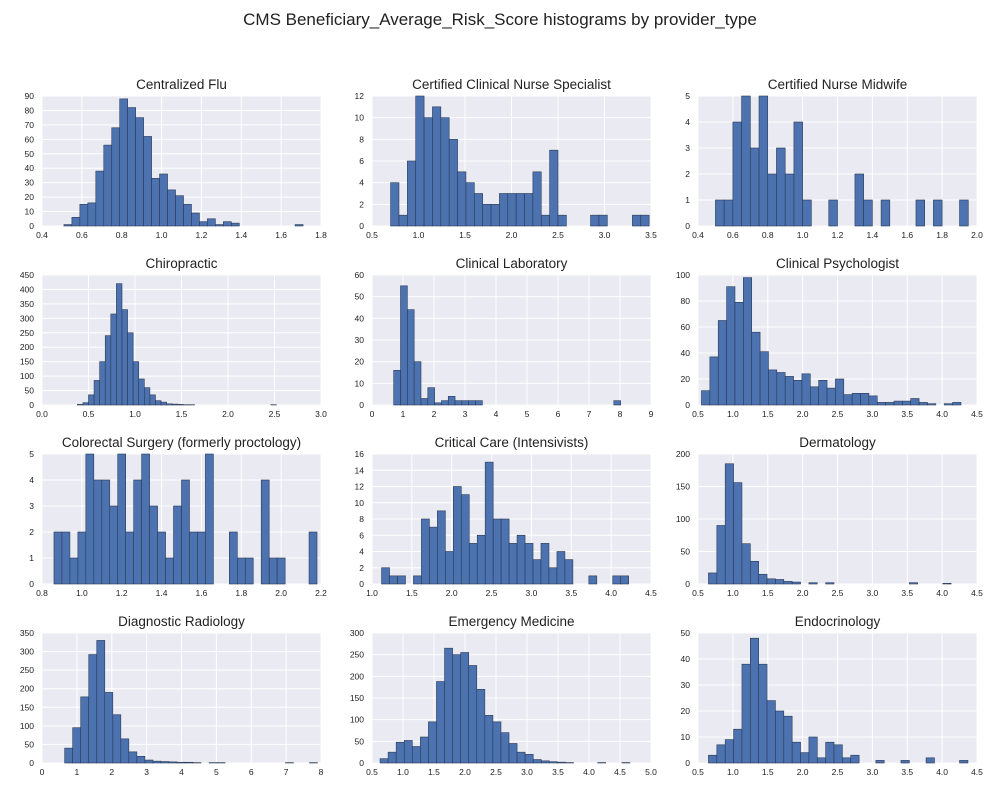 This screenshot has width=1000, height=800. Describe the element at coordinates (321, 593) in the screenshot. I see `x-tick-label: 2.2` at that location.